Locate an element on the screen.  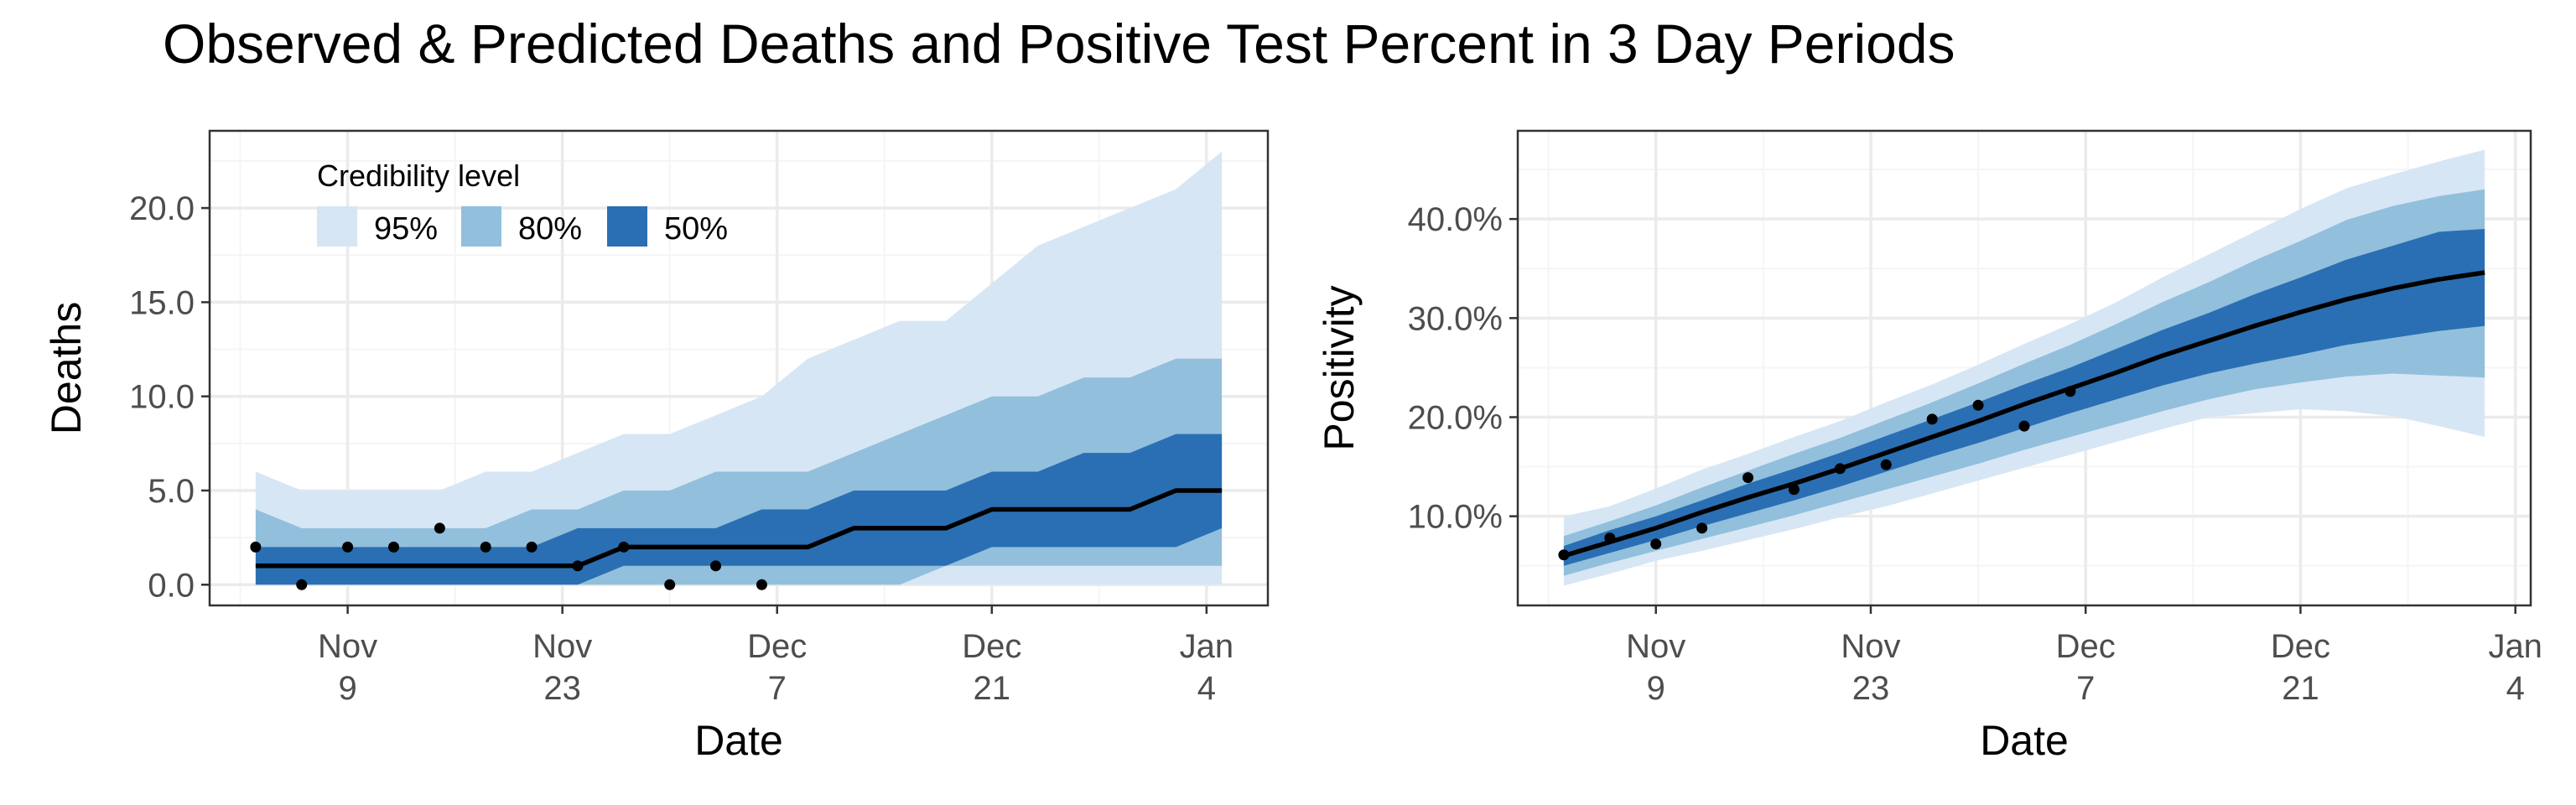
legend-title: Credibility level is located at coordinates (418, 175).